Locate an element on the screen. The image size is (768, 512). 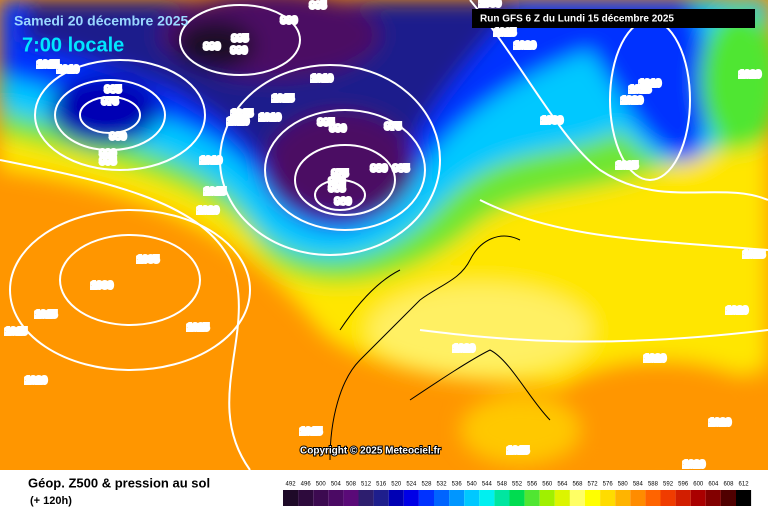
scale-label: 612 is located at coordinates (744, 485).